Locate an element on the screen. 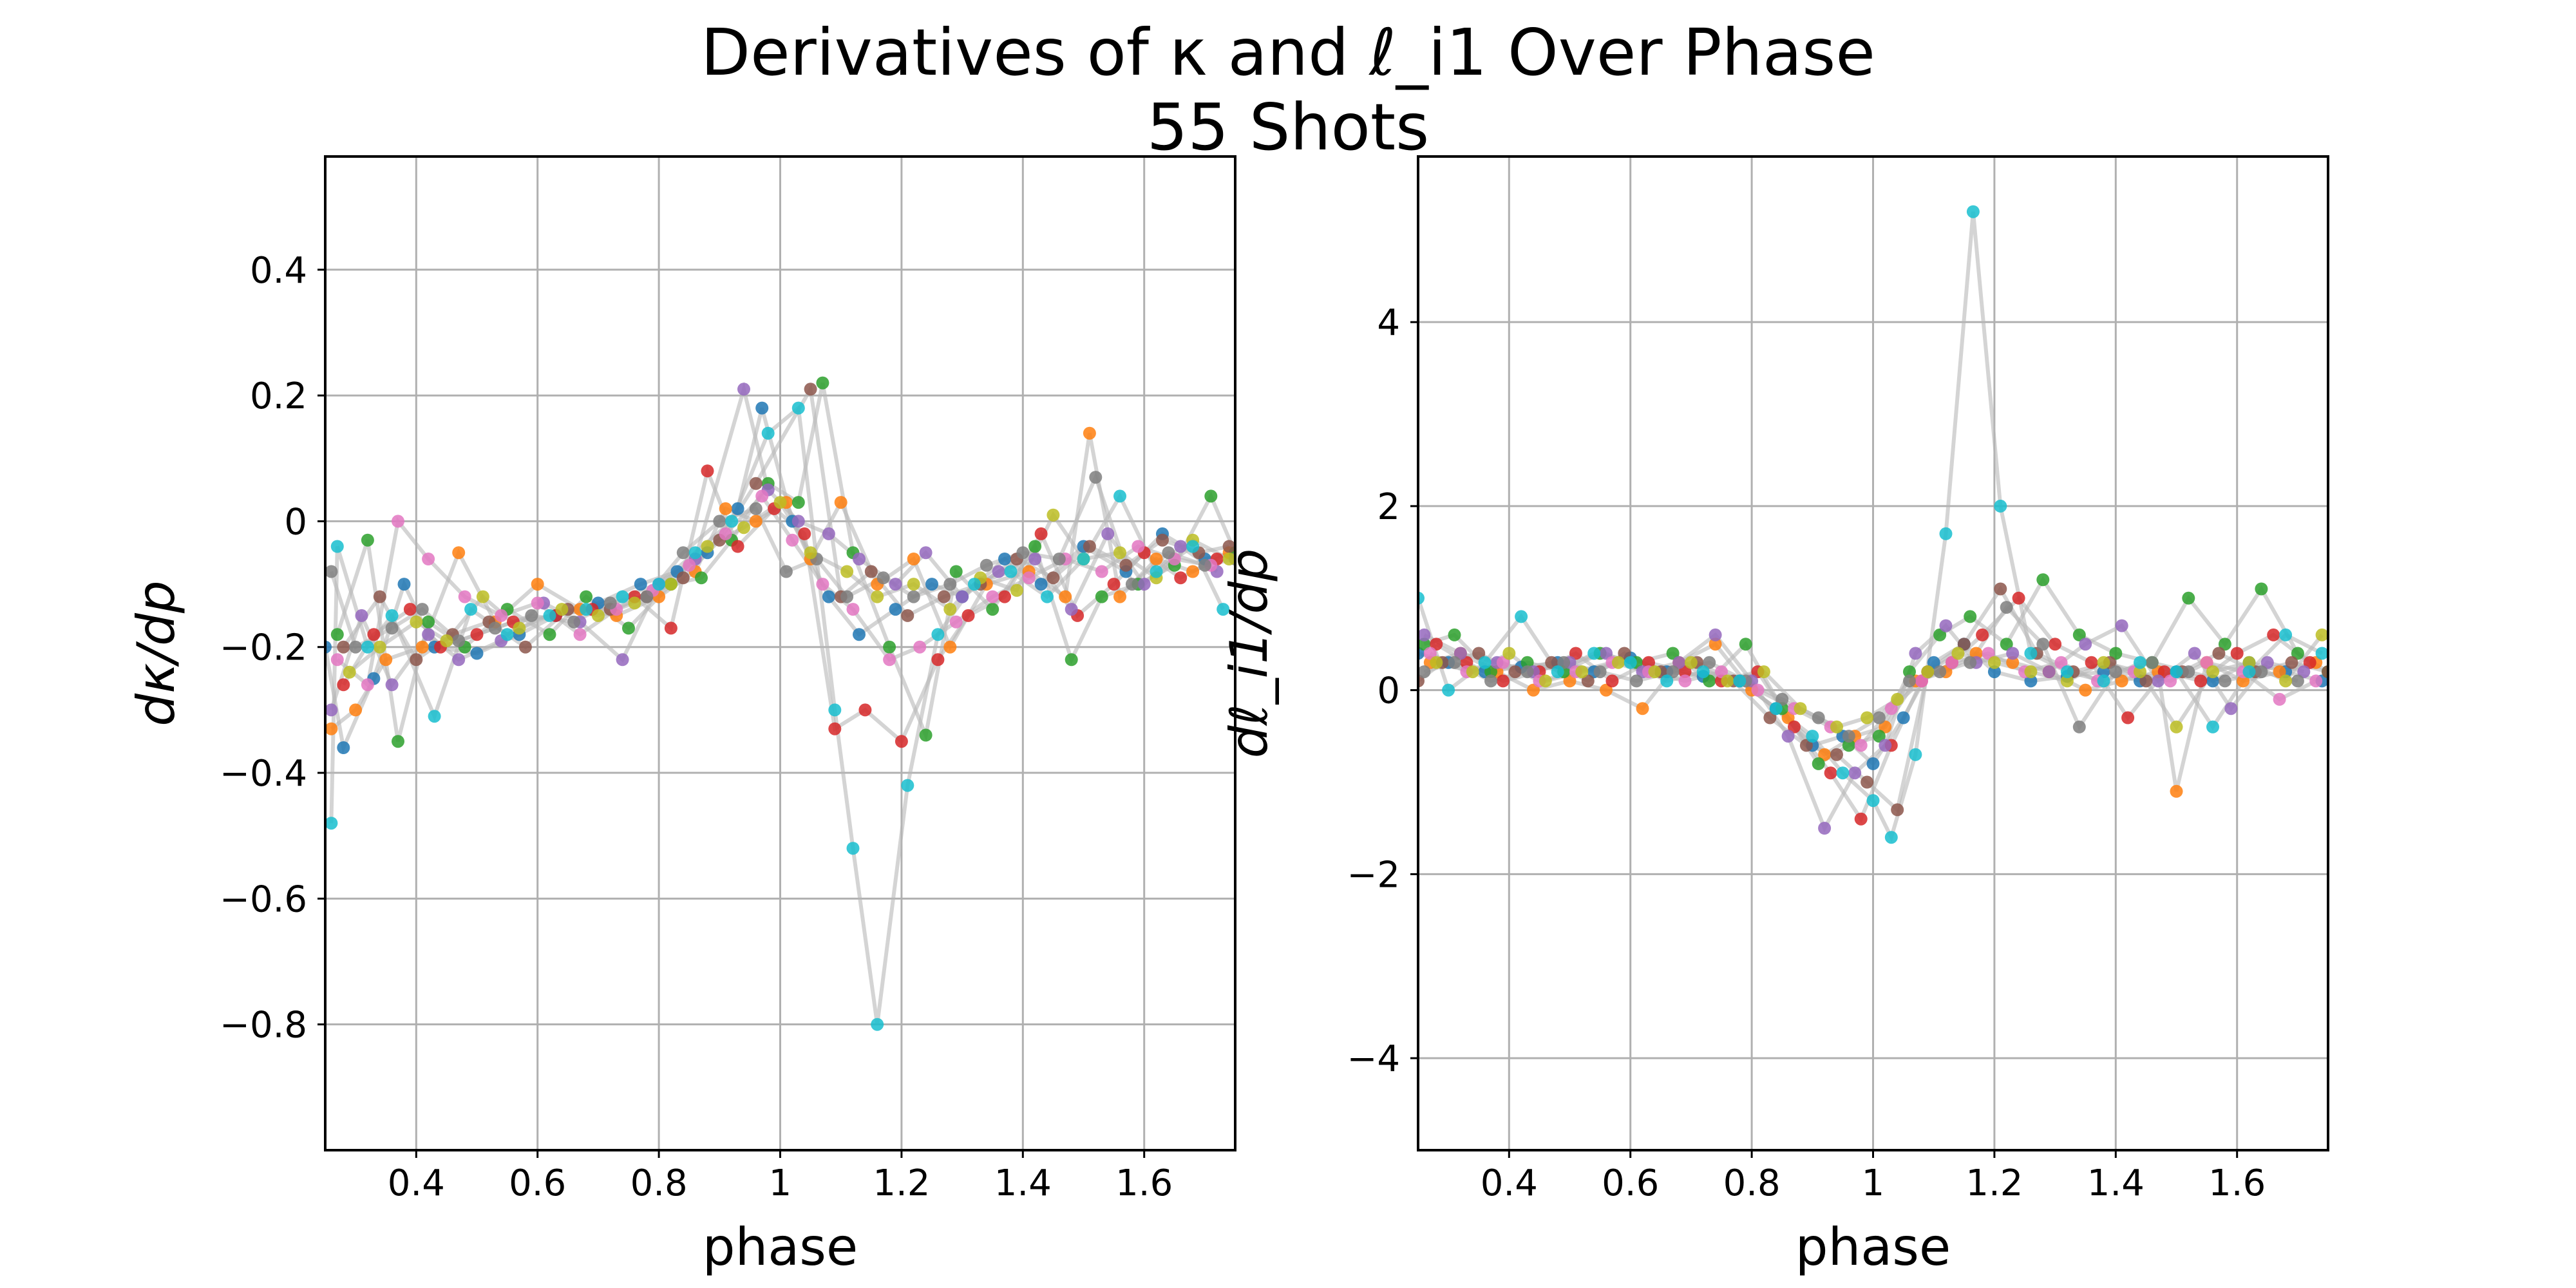 The image size is (2576, 1288). x-tick-label: 0.6 is located at coordinates (1630, 1183).